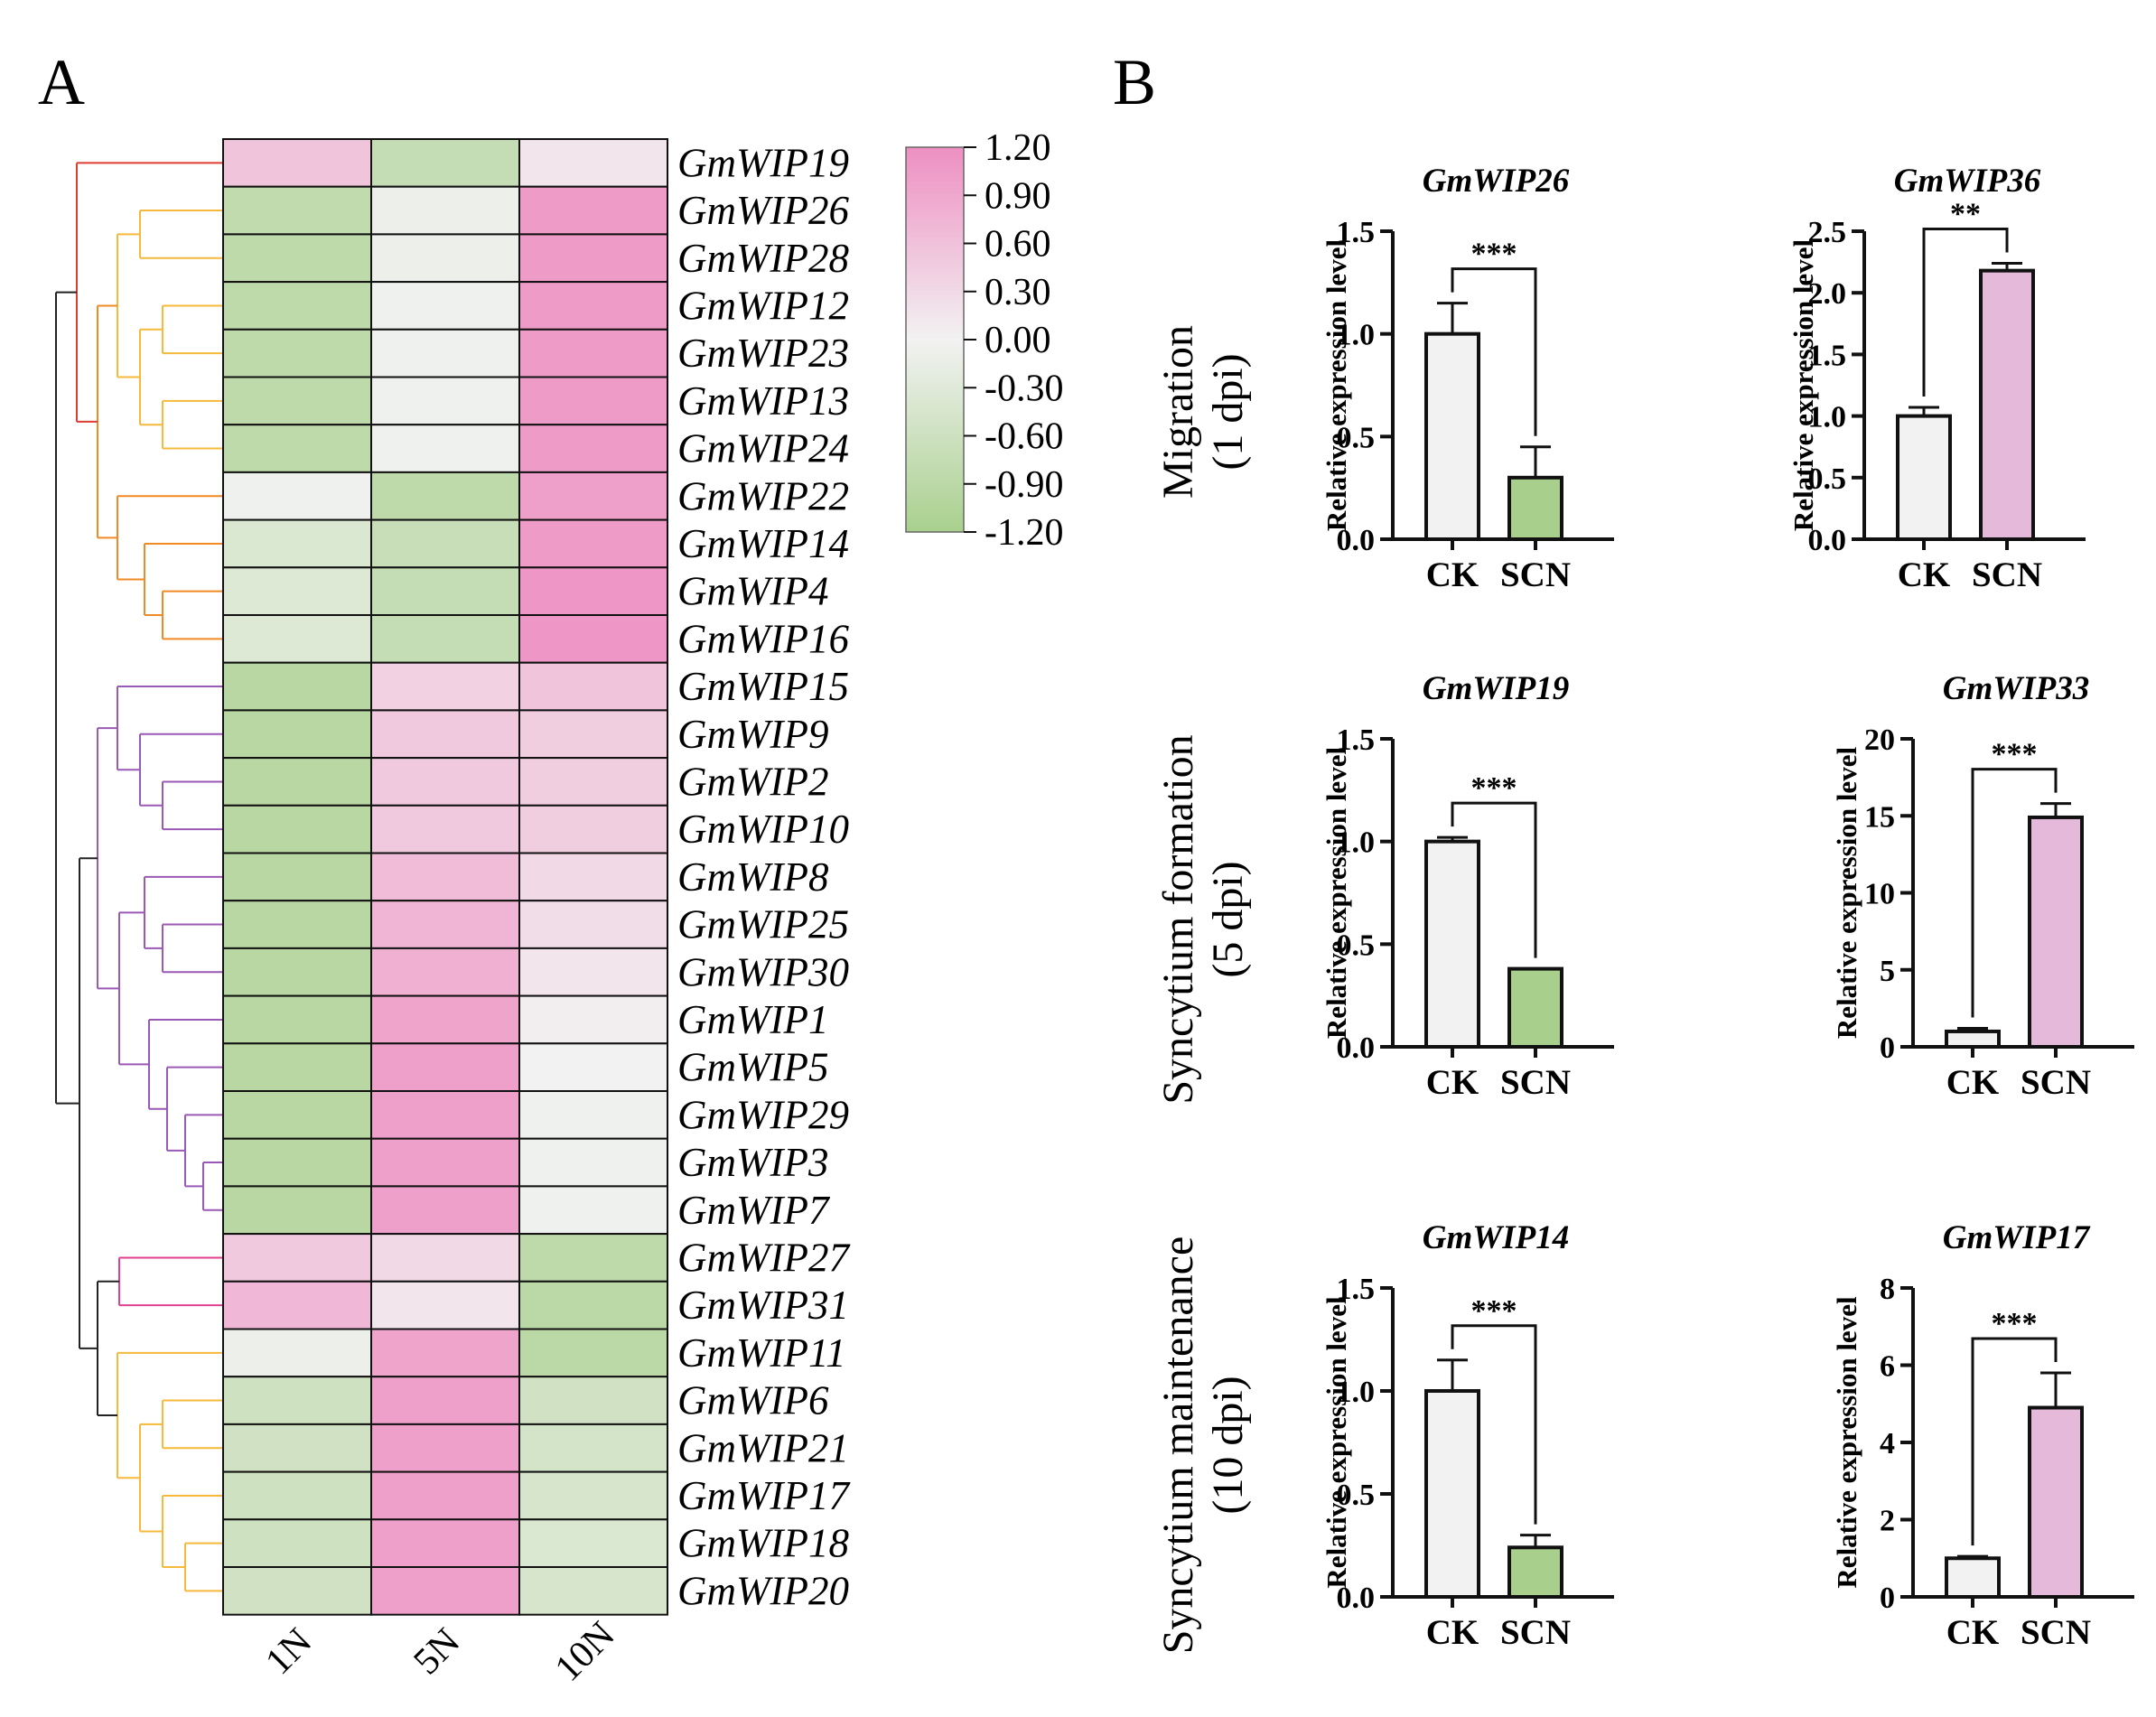 Image resolution: width=2156 pixels, height=1717 pixels. What do you see at coordinates (754, 1210) in the screenshot?
I see `row-label: GmWIP7` at bounding box center [754, 1210].